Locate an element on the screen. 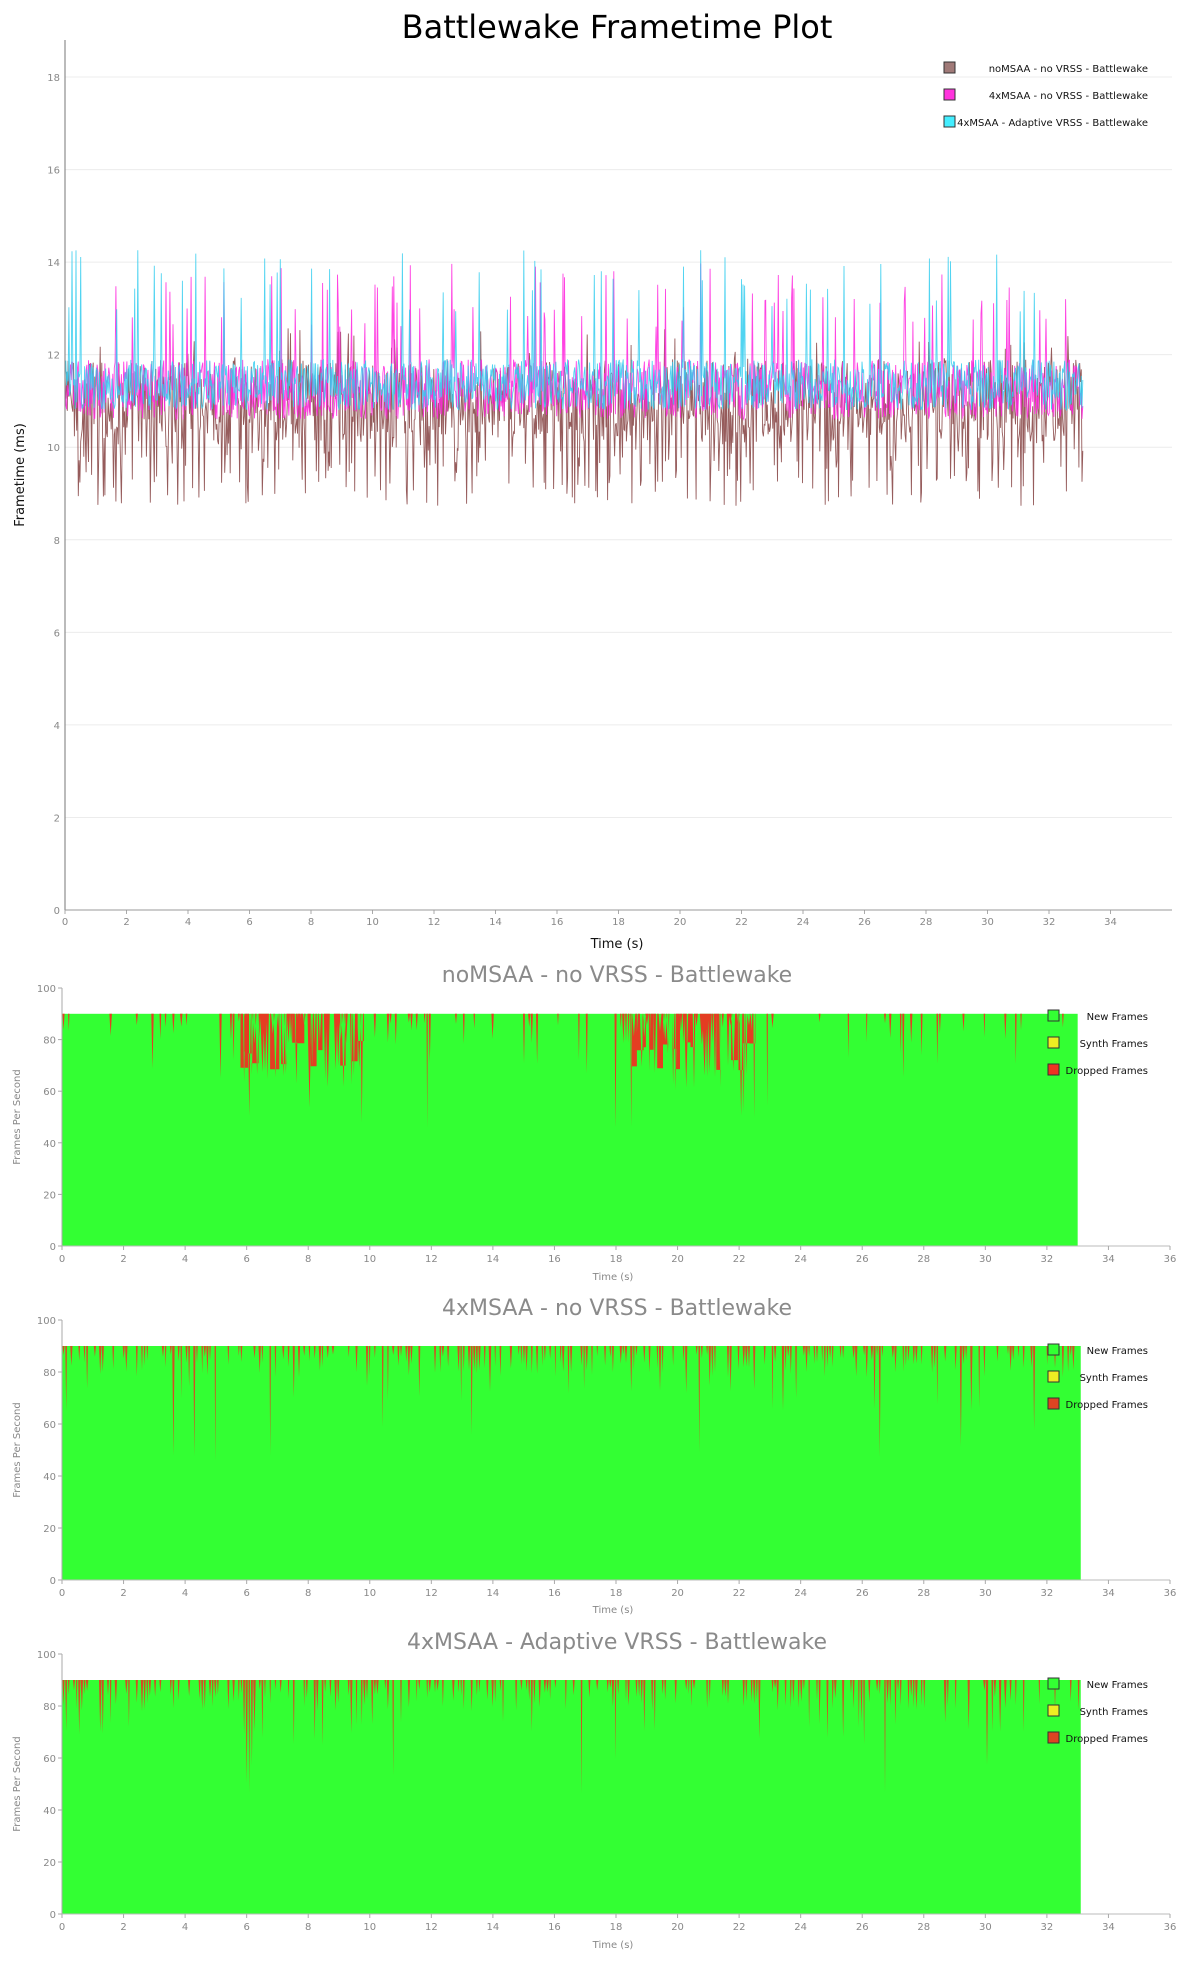  chart-title: 4xMSAA - Adaptive VRSS - Battlewake is located at coordinates (617, 1642).